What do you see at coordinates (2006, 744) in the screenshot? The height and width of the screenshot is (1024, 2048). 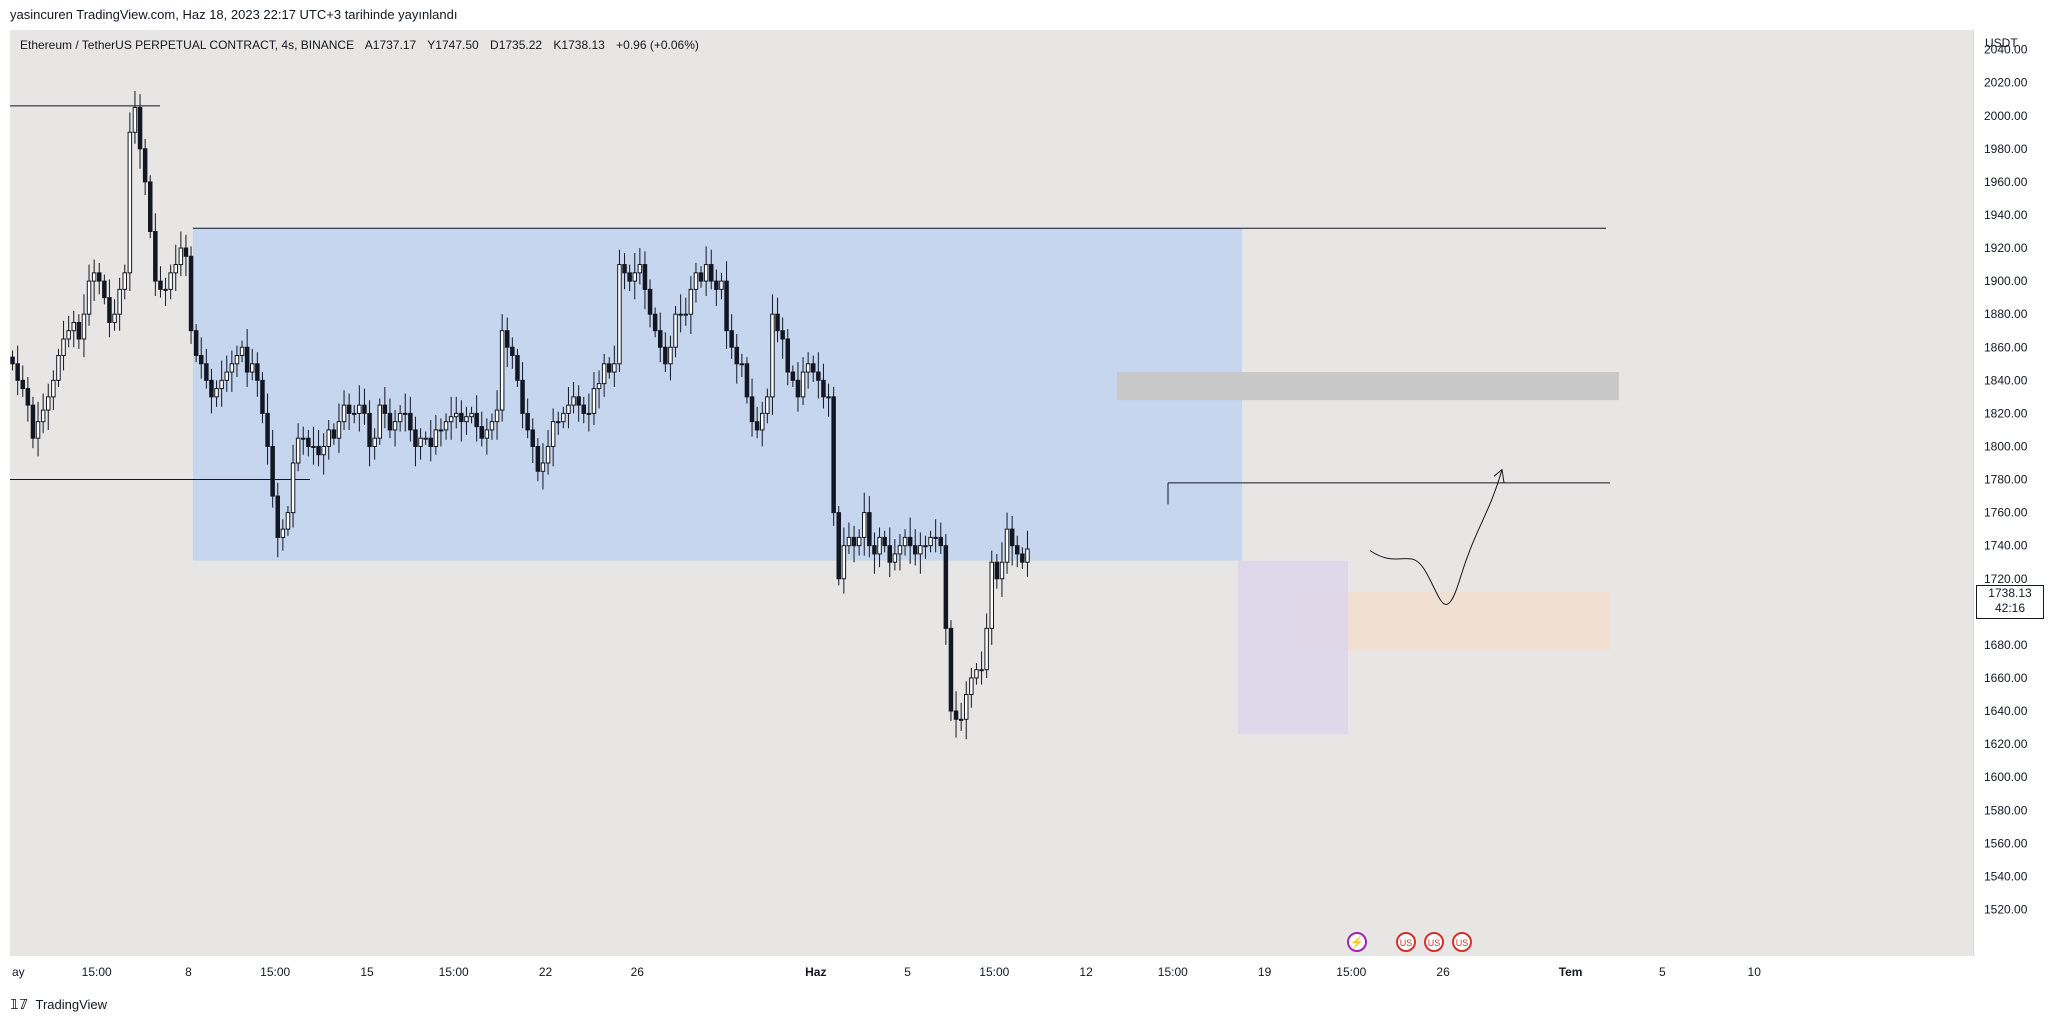 I see `price-tick-label: 1620.00` at bounding box center [2006, 744].